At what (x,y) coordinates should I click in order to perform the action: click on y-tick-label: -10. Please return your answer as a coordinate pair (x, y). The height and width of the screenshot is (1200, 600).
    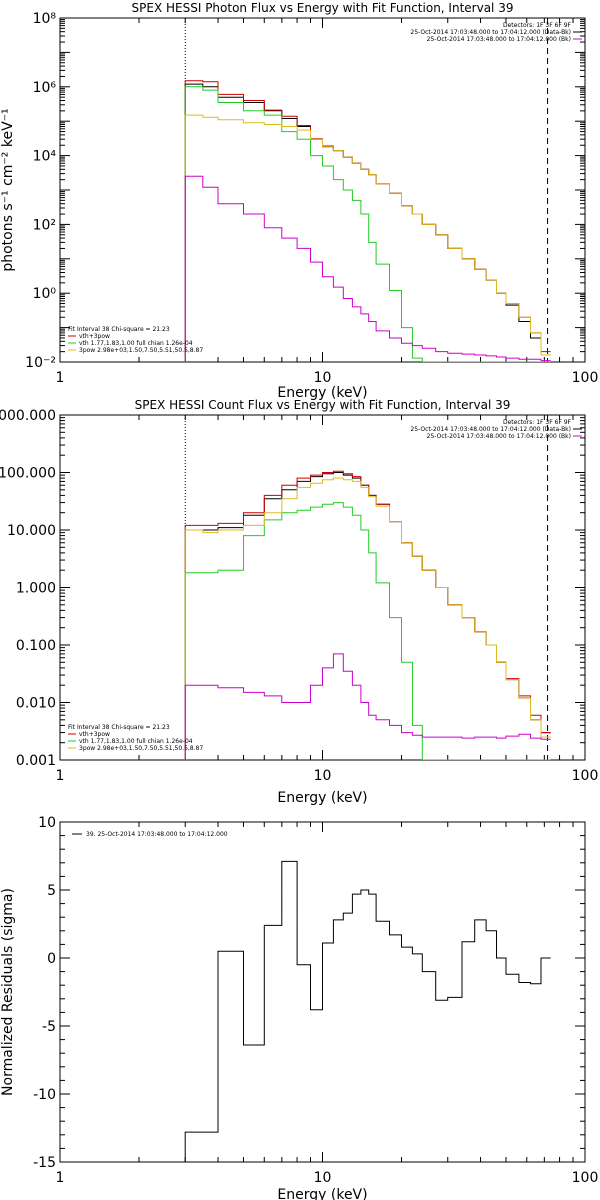
    Looking at the image, I should click on (44, 1095).